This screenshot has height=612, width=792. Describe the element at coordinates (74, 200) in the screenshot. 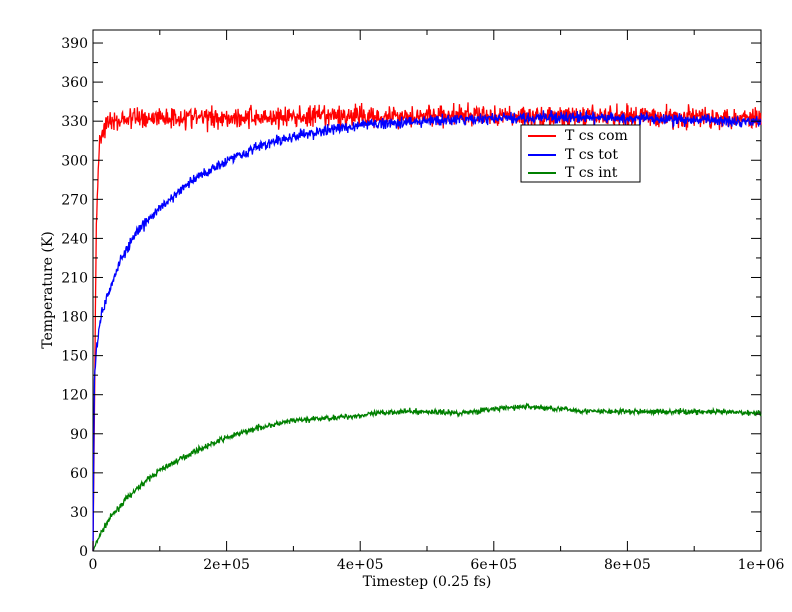

I see `y-tick-label: 270` at that location.